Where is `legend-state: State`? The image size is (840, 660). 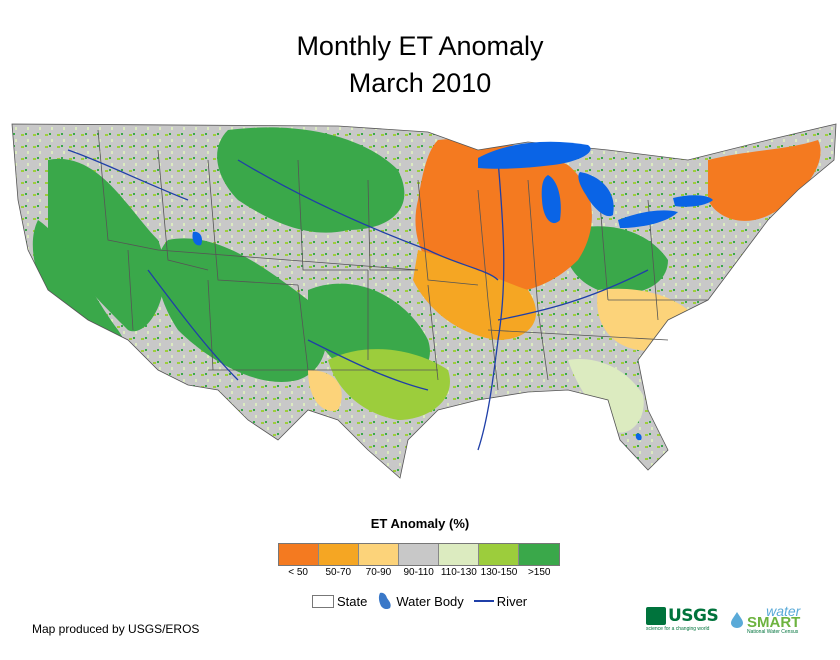 legend-state: State is located at coordinates (339, 601).